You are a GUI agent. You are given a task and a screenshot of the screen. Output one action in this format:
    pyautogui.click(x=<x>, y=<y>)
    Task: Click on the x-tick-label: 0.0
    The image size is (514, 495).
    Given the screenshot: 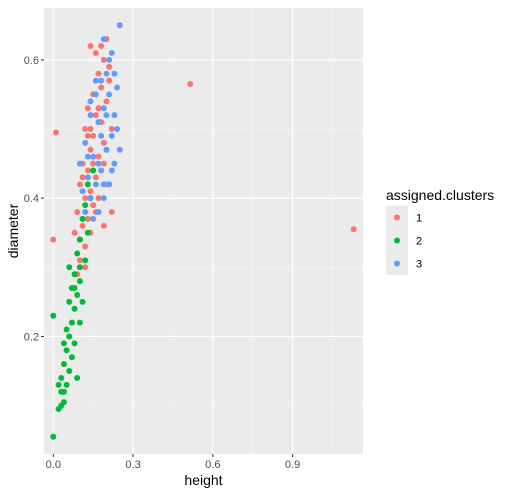 What is the action you would take?
    pyautogui.click(x=53, y=465)
    